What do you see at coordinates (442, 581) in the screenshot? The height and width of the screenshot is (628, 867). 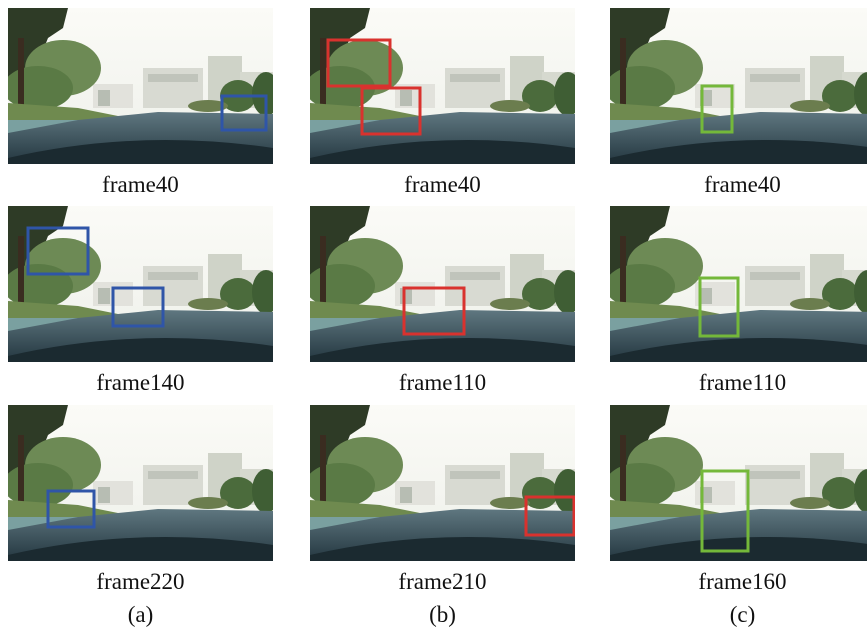 I see `frame-caption: frame210` at bounding box center [442, 581].